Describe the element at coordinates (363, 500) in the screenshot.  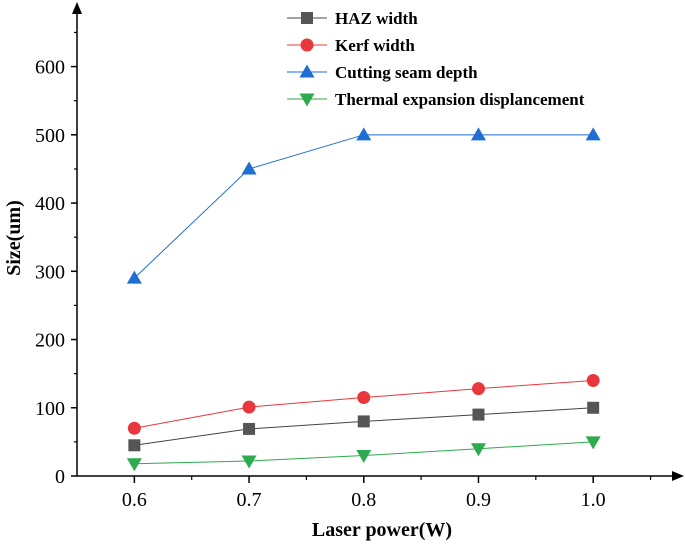
I see `x-tick-label: 0.8` at that location.